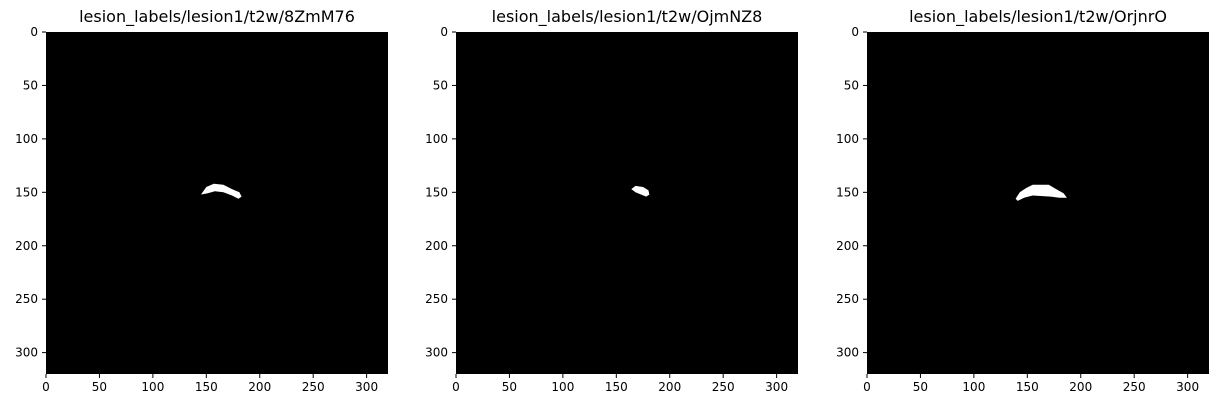  What do you see at coordinates (627, 17) in the screenshot?
I see `panel-title: lesion_labels/lesion1/t2w/OjmNZ8` at bounding box center [627, 17].